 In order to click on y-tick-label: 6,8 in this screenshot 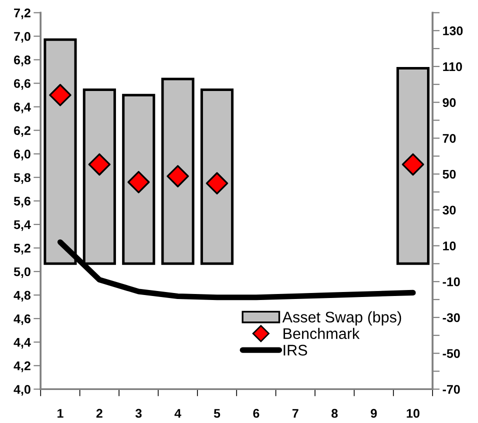, I will do `click(22, 61)`.